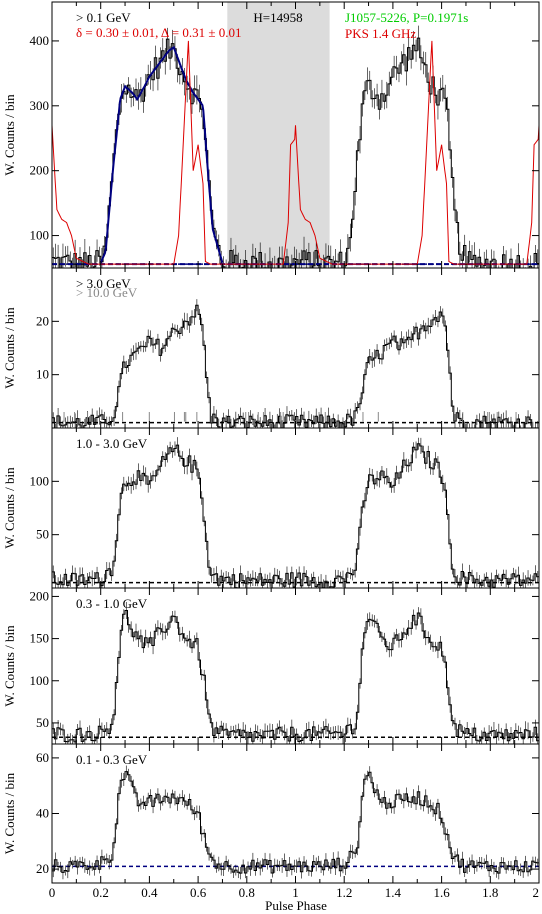 The height and width of the screenshot is (914, 542). What do you see at coordinates (112, 603) in the screenshot?
I see `energy-band-label: 0.3 - 1.0 GeV` at bounding box center [112, 603].